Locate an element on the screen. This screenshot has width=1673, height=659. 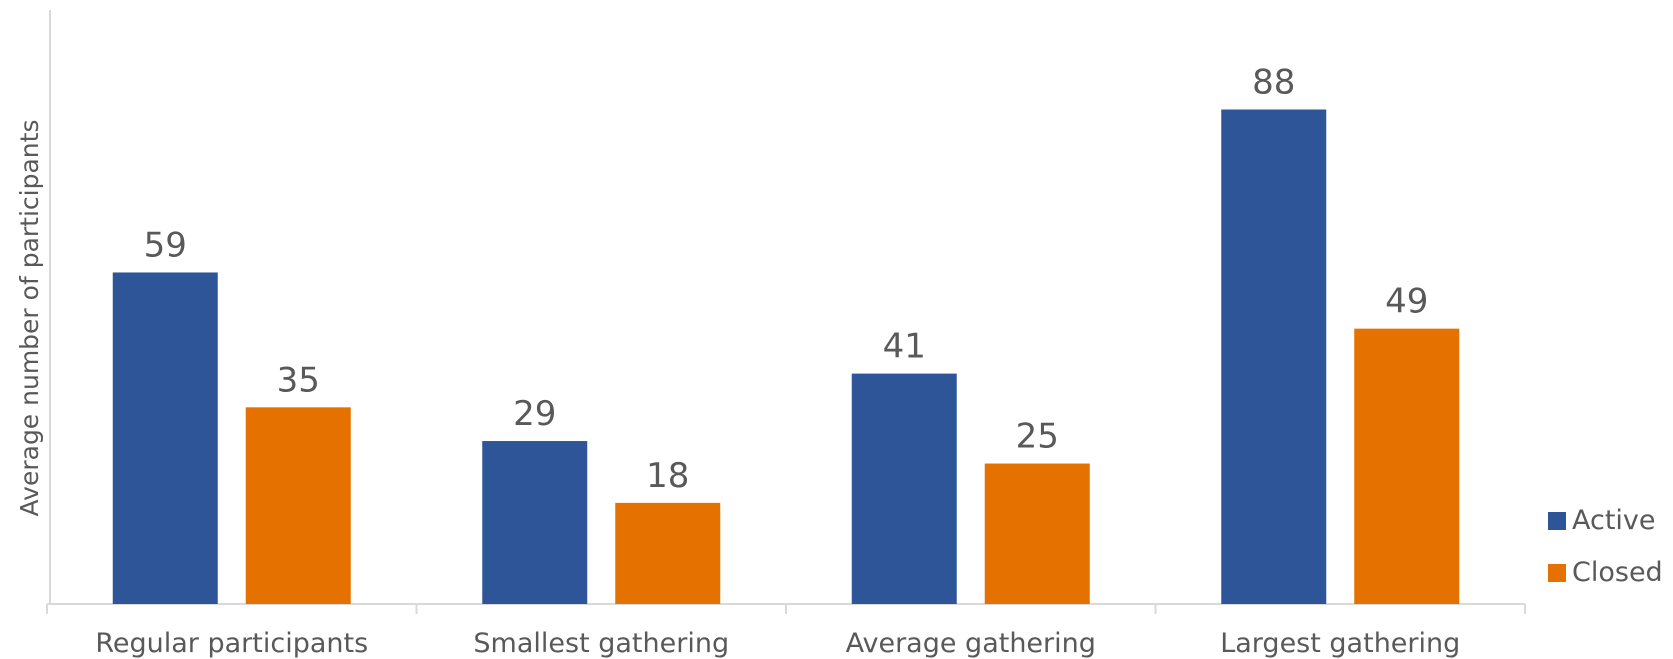
data-label: 49 is located at coordinates (1406, 302).